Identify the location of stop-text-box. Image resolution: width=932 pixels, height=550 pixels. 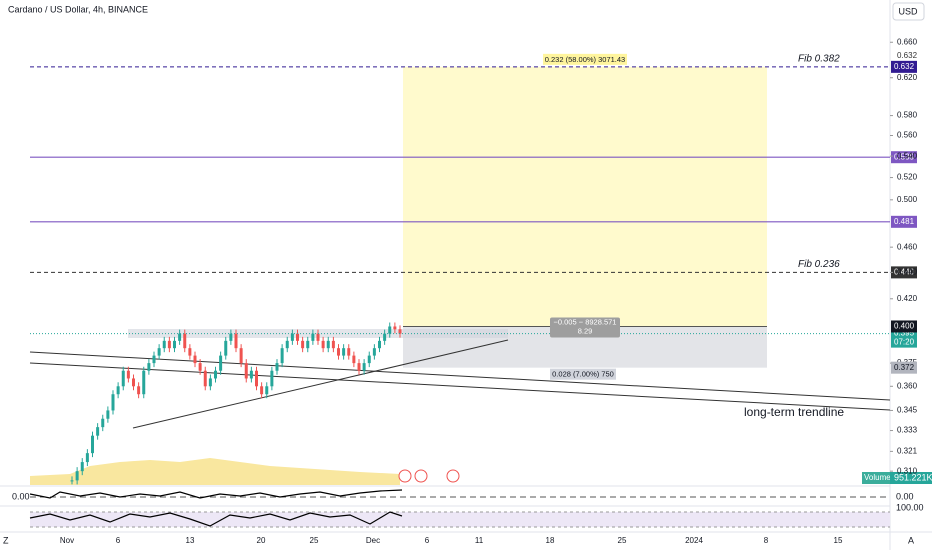
(583, 374).